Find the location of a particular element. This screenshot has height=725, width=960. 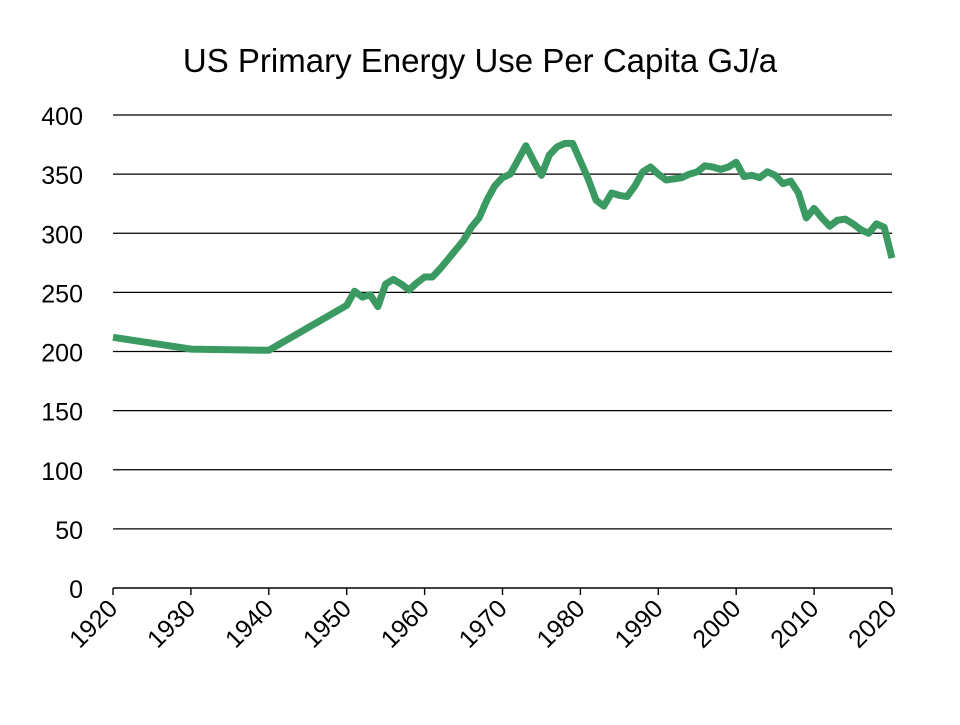

x-tick-label-1930: 1930 is located at coordinates (171, 623).